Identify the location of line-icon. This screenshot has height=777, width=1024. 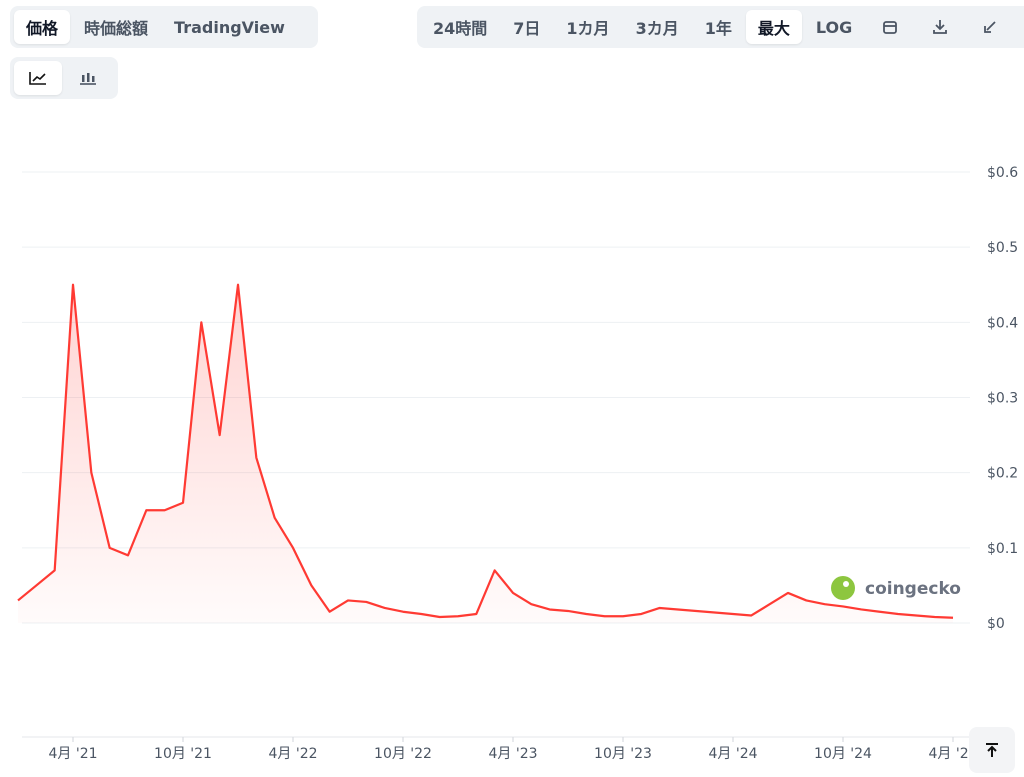
(37, 78).